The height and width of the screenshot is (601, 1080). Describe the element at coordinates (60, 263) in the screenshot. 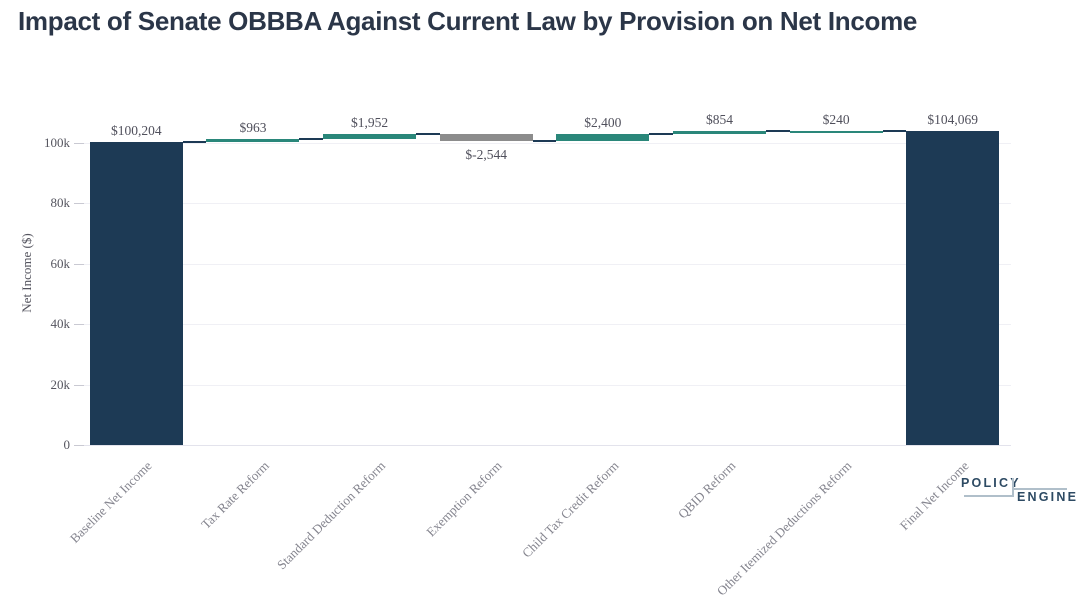

I see `y-tick-label: 60k` at that location.